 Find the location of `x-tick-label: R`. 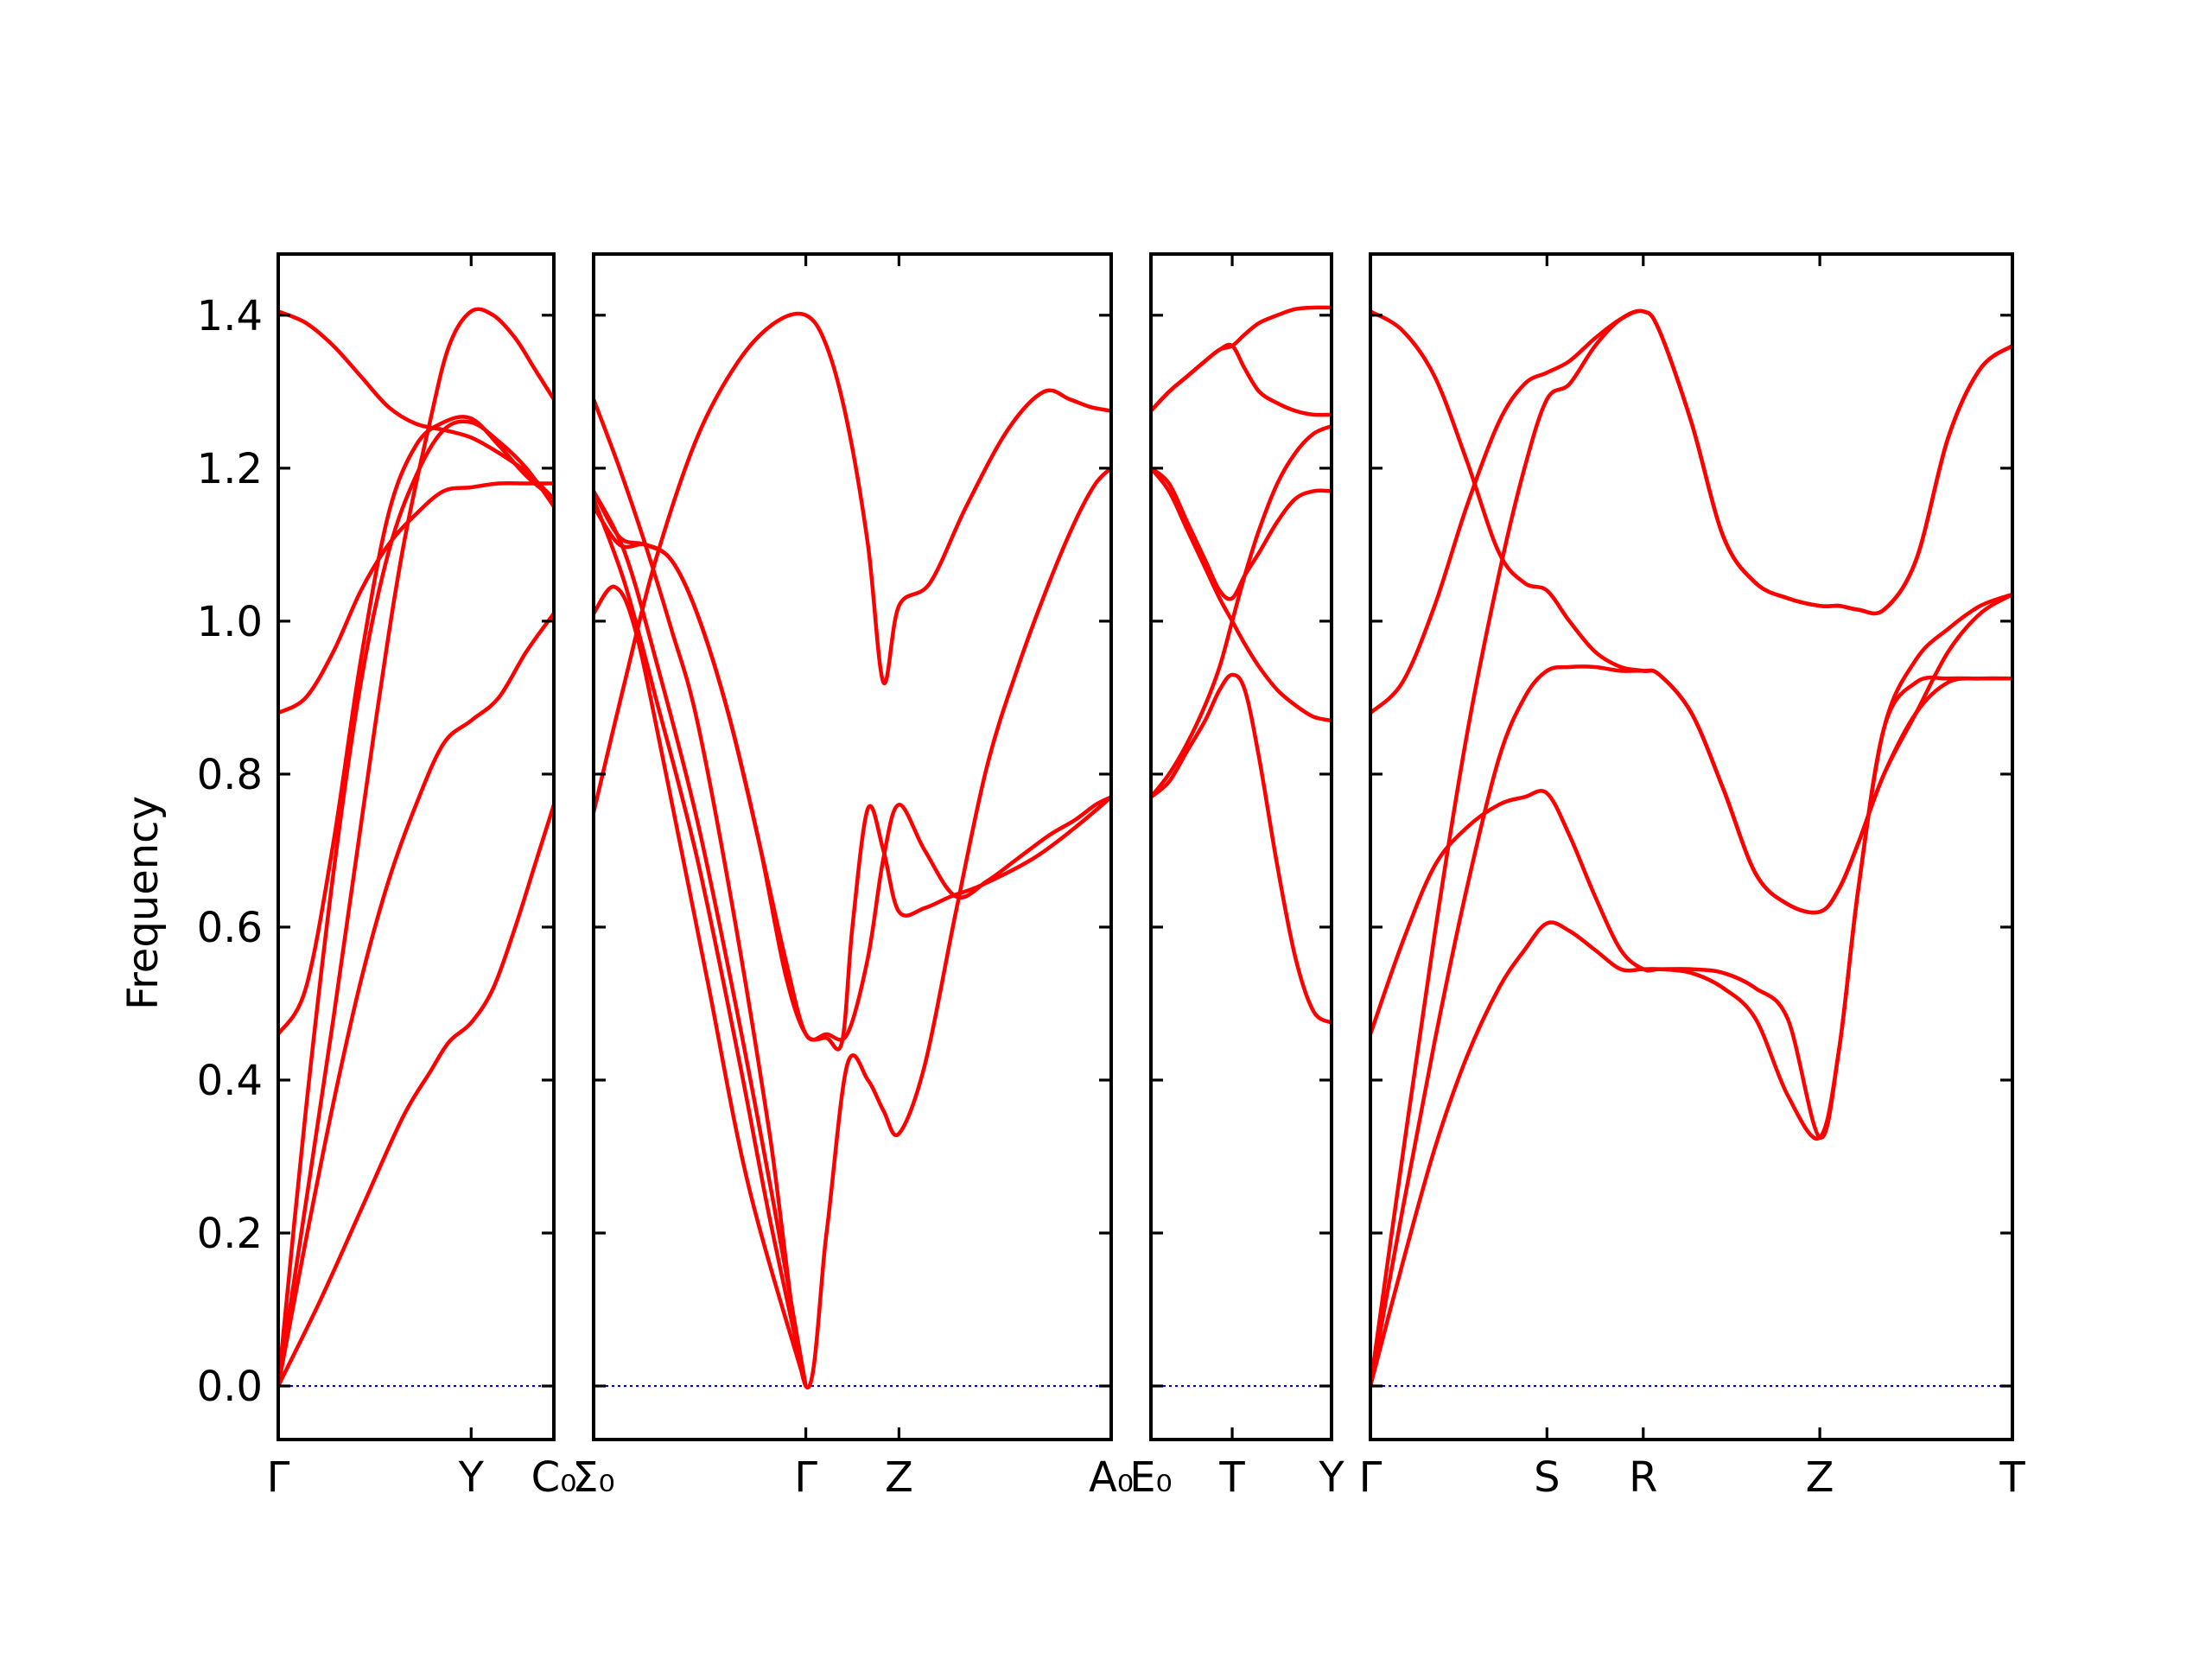

x-tick-label: R is located at coordinates (1643, 1477).